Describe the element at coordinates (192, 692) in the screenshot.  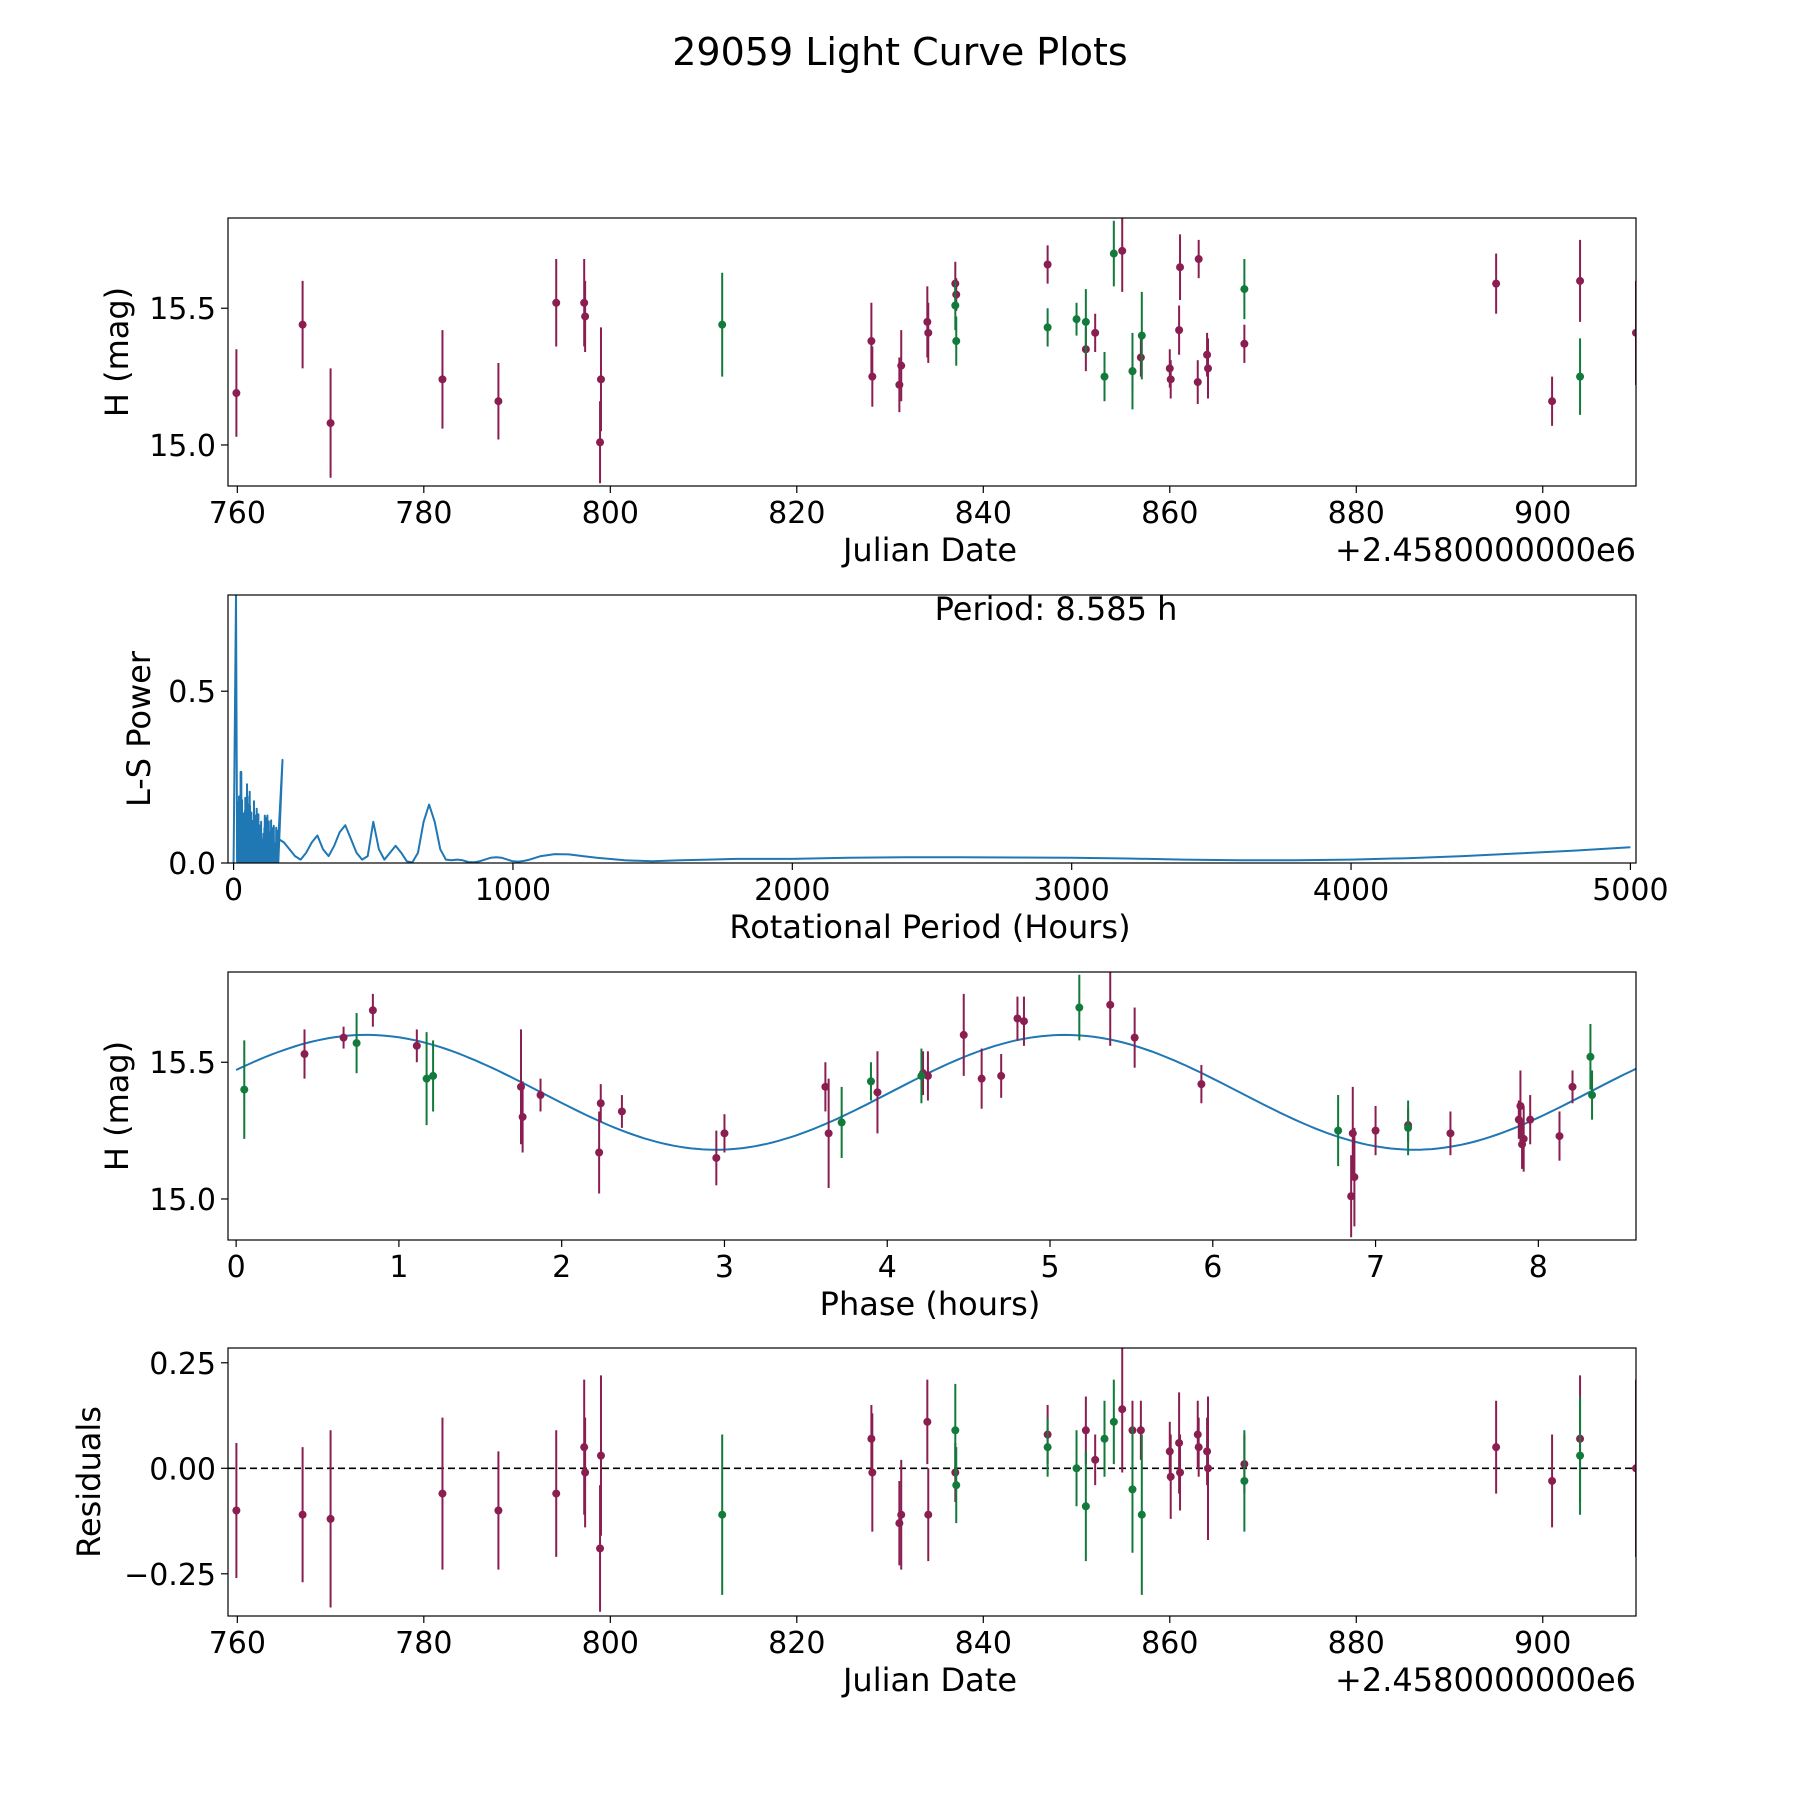
I see `y-tick-label: 0.5` at that location.